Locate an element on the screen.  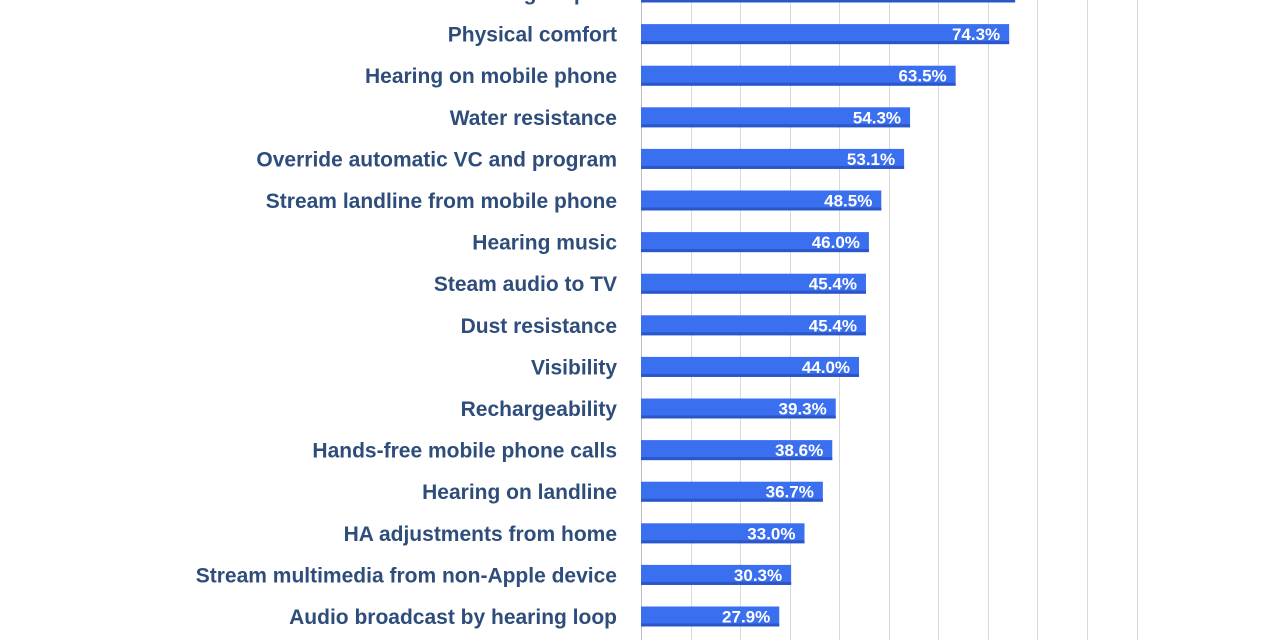
category-label: Hearing on mobile phone is located at coordinates (491, 76).